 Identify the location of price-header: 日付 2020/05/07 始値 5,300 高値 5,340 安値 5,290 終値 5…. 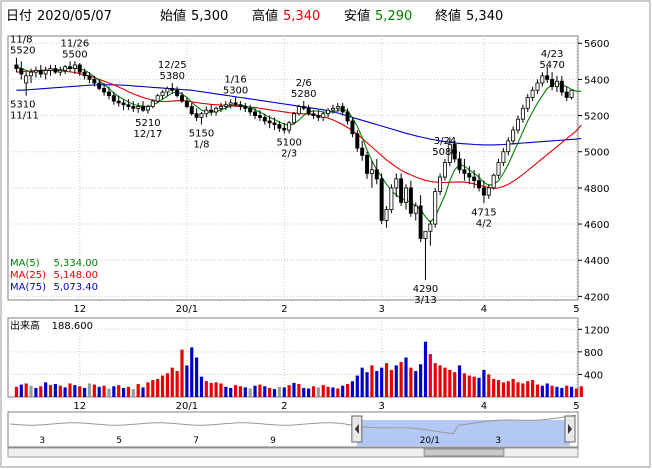
(326, 17).